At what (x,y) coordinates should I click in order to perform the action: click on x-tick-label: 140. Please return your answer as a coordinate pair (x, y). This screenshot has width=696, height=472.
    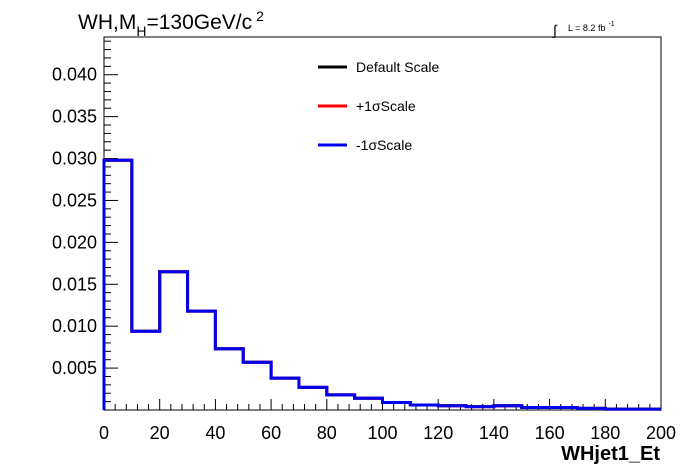
    Looking at the image, I should click on (494, 433).